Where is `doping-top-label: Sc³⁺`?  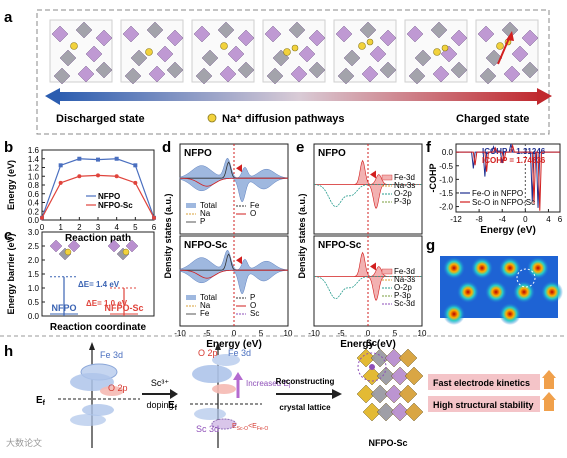
doping-top-label: Sc³⁺ is located at coordinates (160, 383).